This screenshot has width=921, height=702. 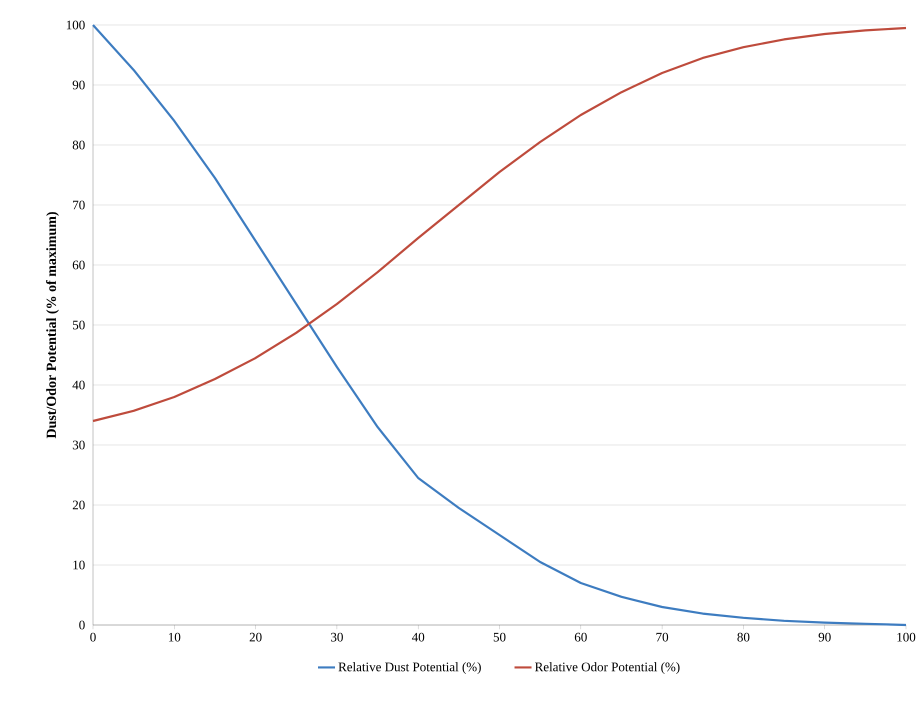 What do you see at coordinates (500, 637) in the screenshot?
I see `x-tick-label: 50` at bounding box center [500, 637].